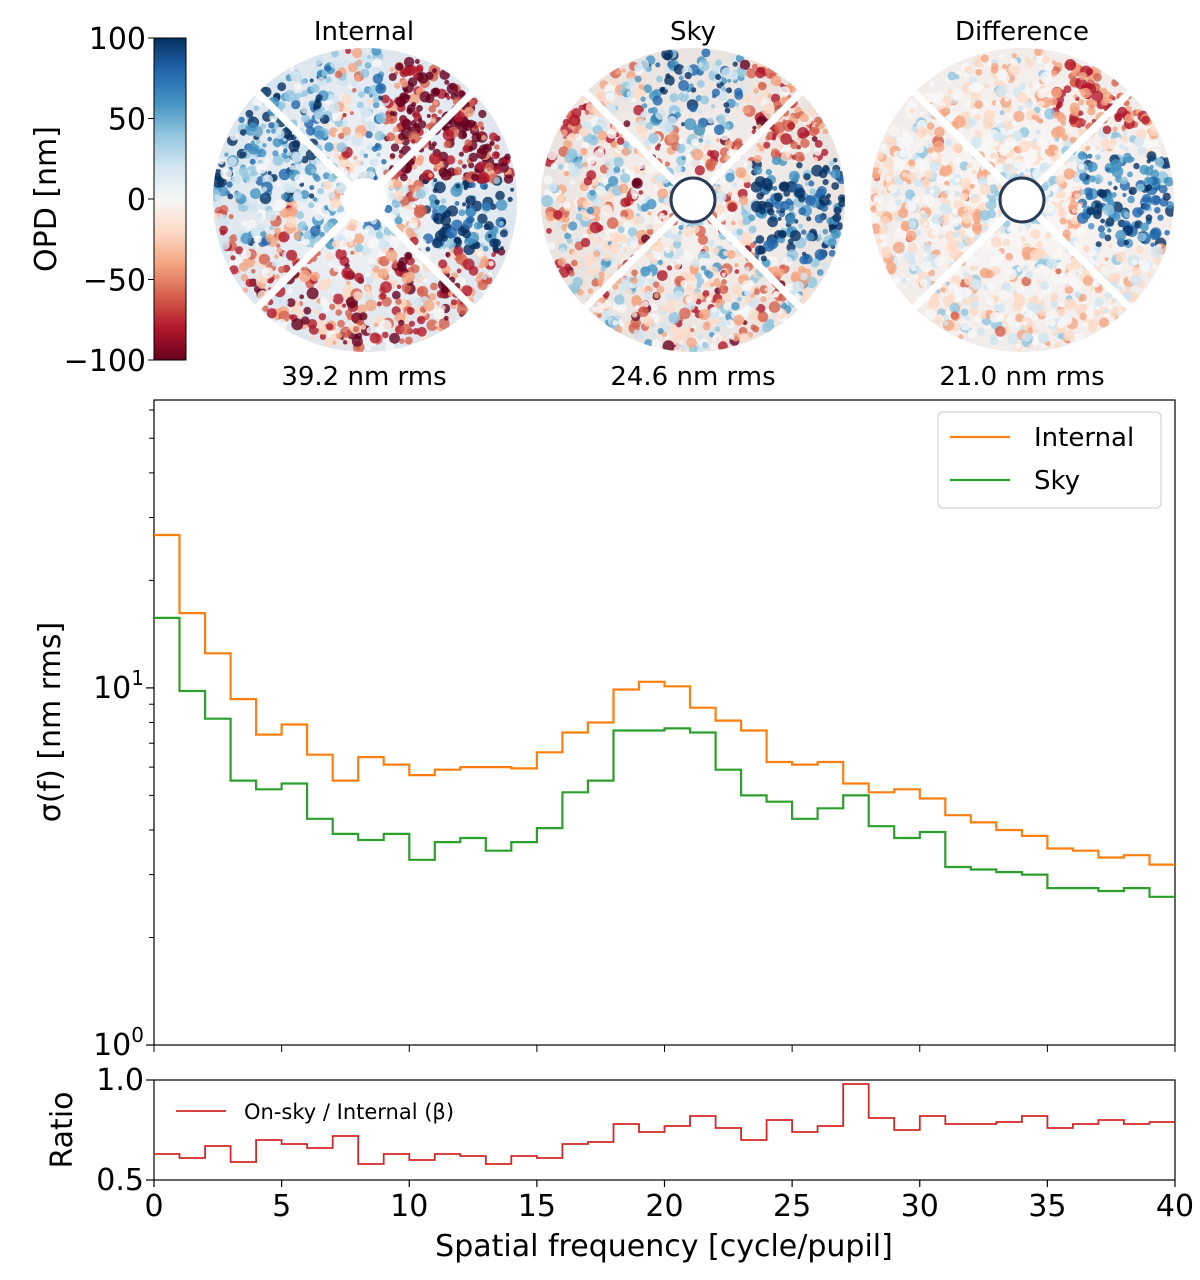 Image resolution: width=1200 pixels, height=1280 pixels. Describe the element at coordinates (664, 1206) in the screenshot. I see `x-tick-label: 20` at that location.